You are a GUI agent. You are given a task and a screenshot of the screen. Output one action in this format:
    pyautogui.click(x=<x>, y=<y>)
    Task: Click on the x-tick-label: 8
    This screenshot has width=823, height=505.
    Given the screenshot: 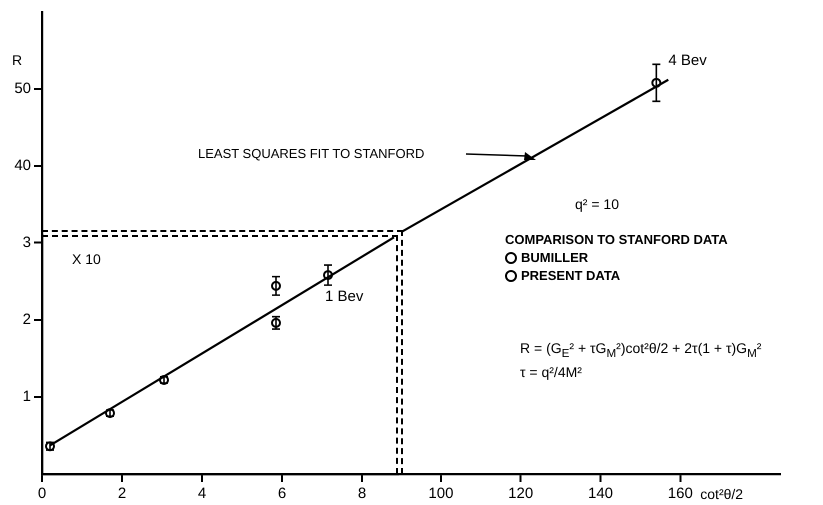 What is the action you would take?
    pyautogui.click(x=362, y=493)
    